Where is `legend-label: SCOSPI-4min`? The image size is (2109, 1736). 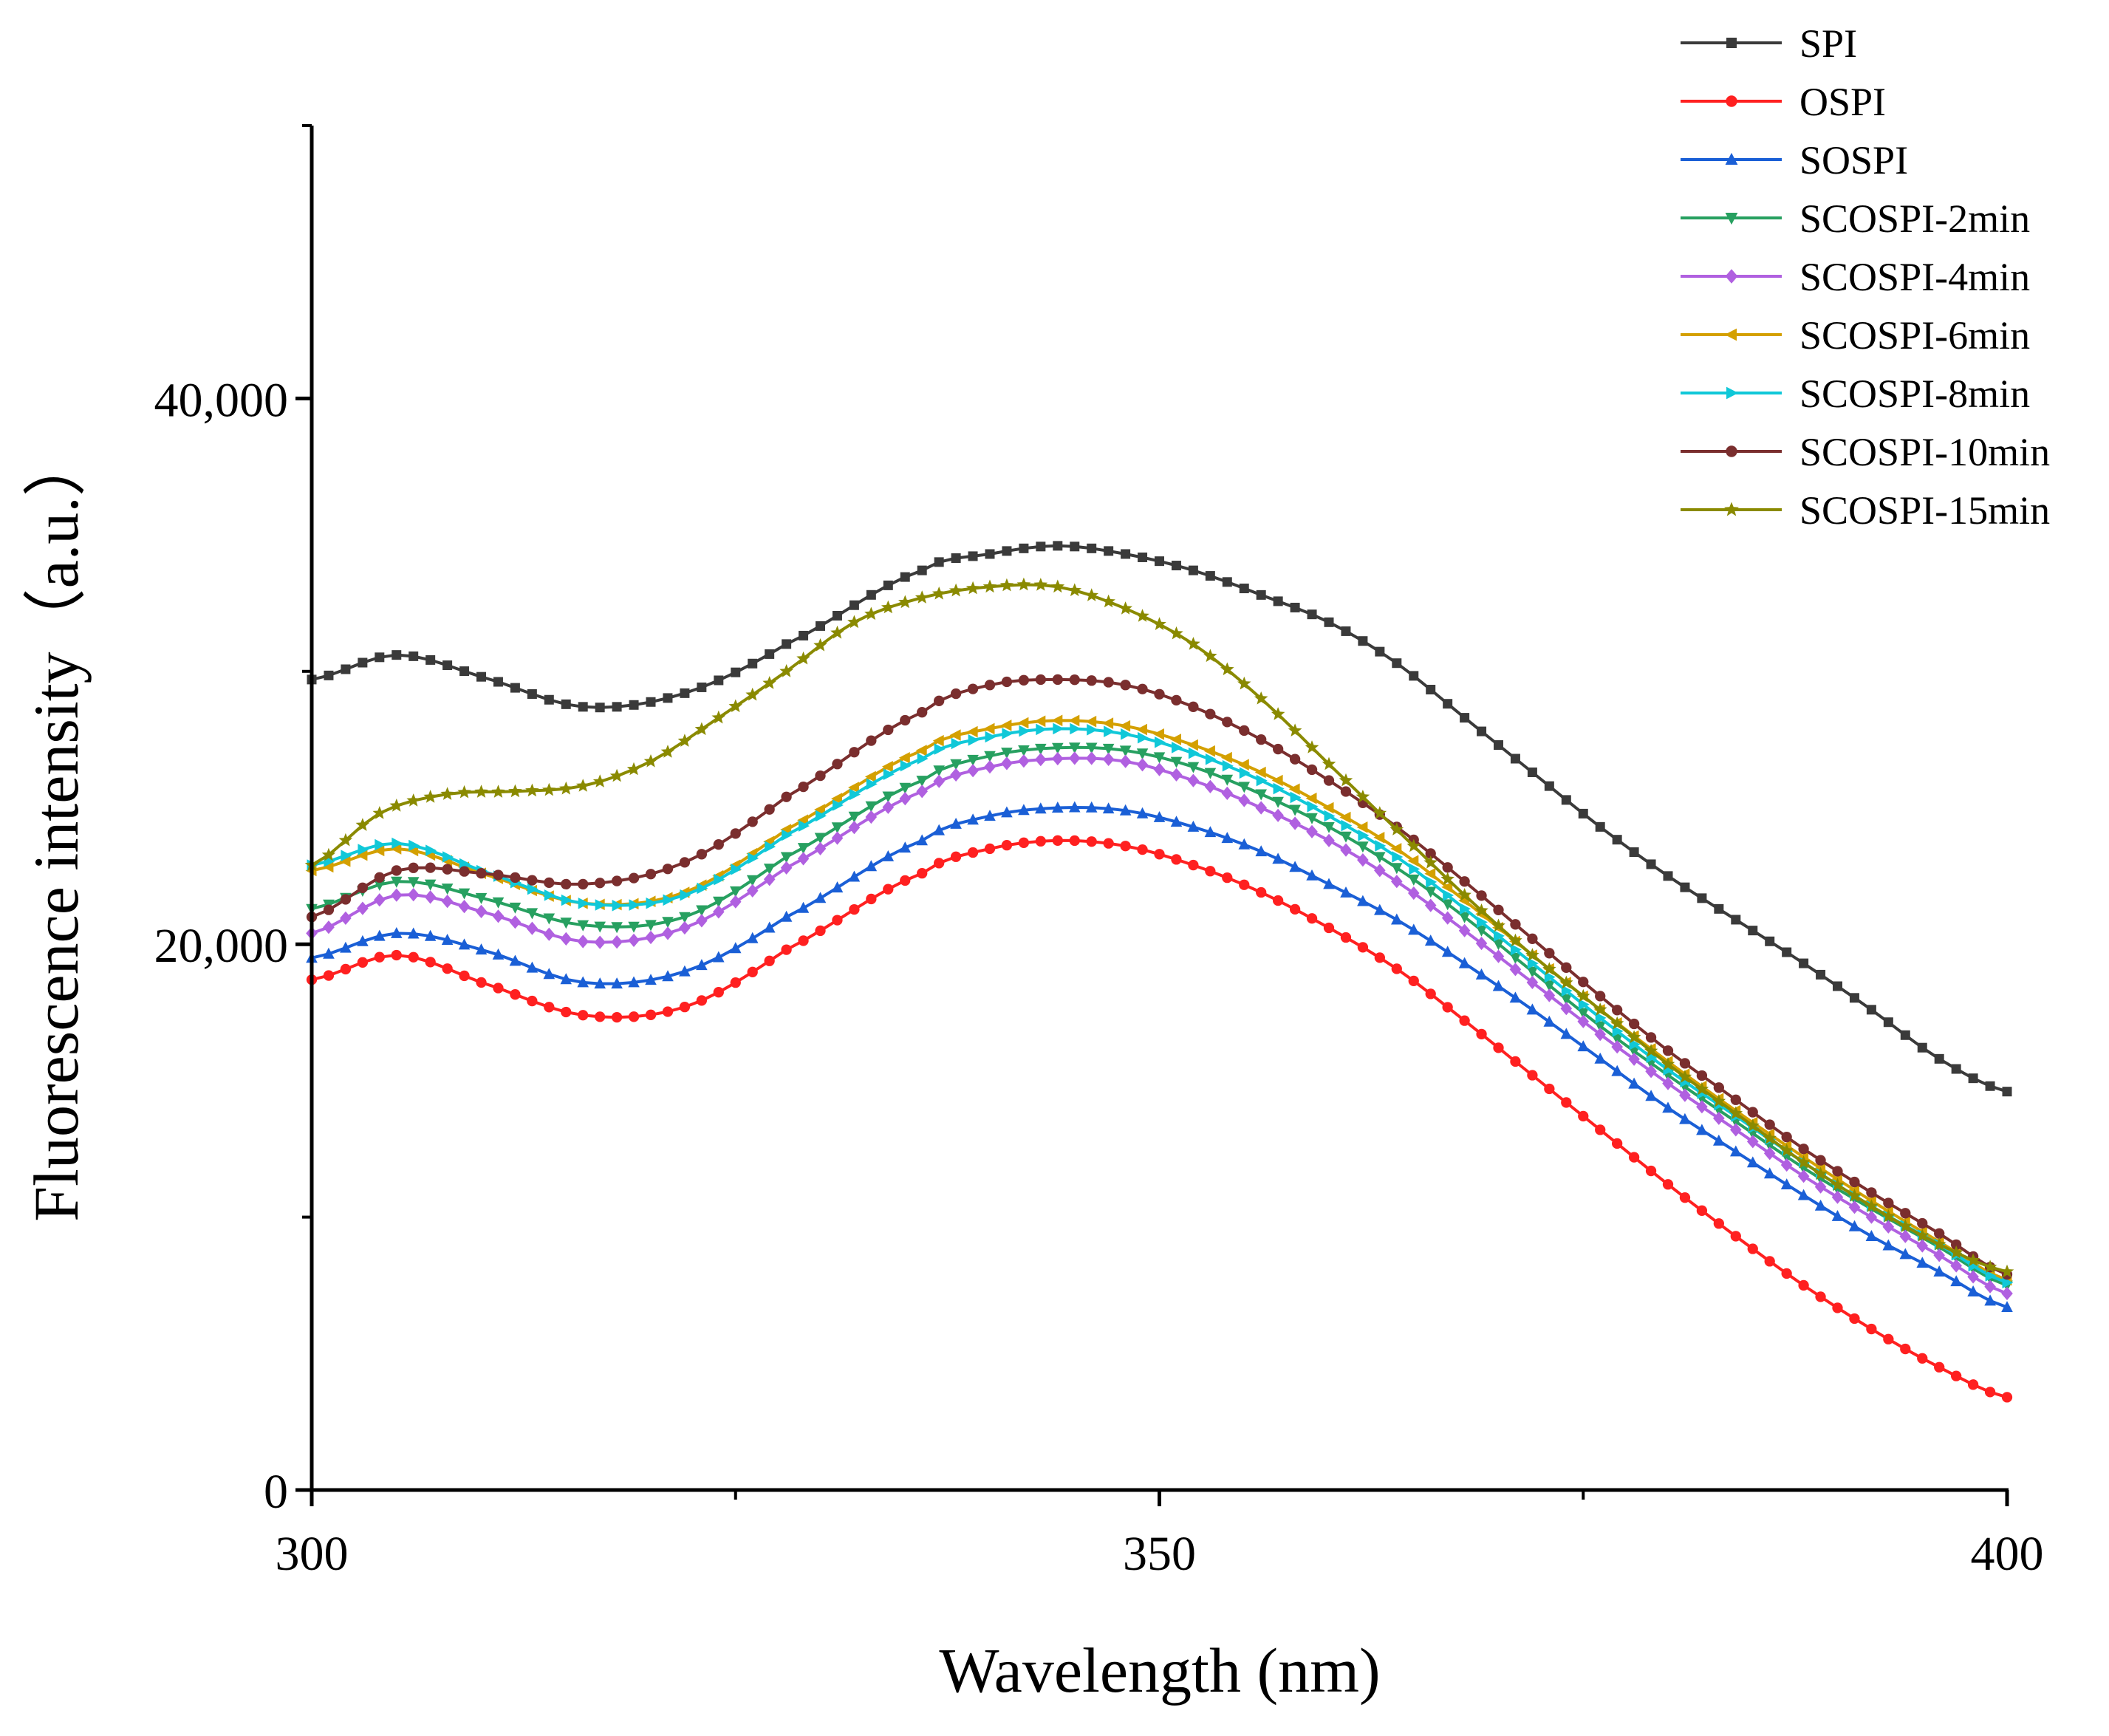 legend-label: SCOSPI-4min is located at coordinates (1915, 277).